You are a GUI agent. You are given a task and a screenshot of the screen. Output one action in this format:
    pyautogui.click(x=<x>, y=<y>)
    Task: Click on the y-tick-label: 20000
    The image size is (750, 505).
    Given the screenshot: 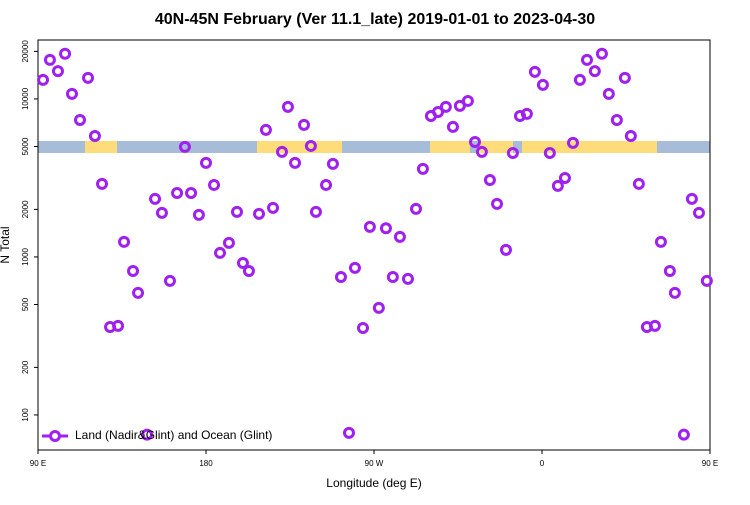 What is the action you would take?
    pyautogui.click(x=25, y=51)
    